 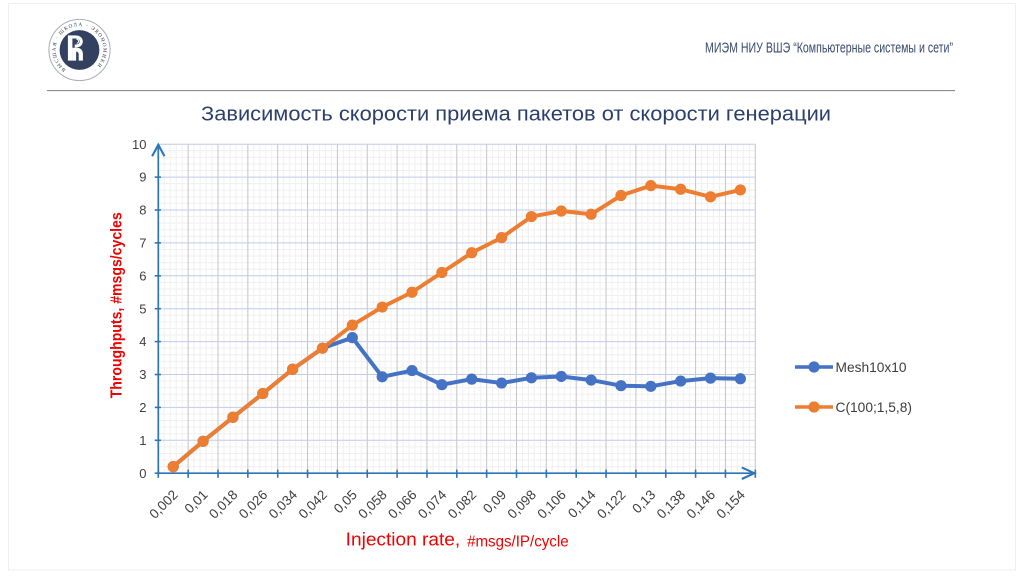 I want to click on svg-text: Mesh10x10, so click(x=871, y=367).